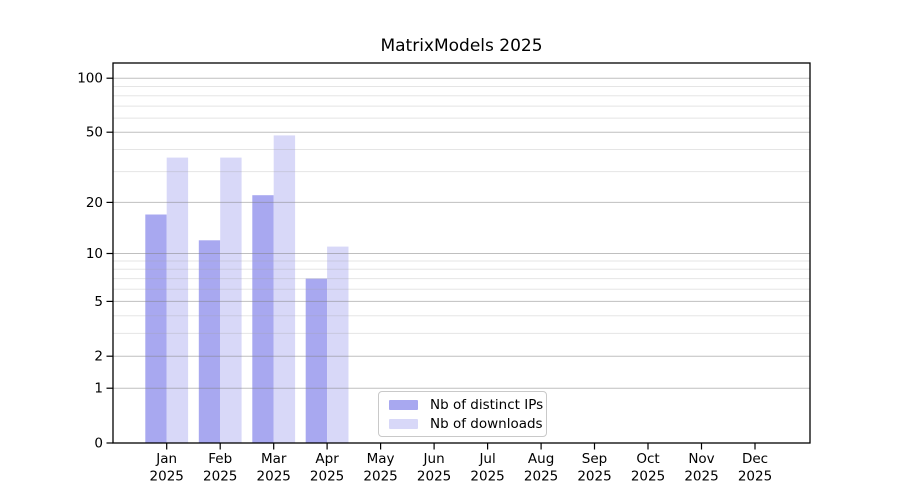 The height and width of the screenshot is (500, 900). What do you see at coordinates (274, 468) in the screenshot?
I see `x-tick-label: Mar 2025` at bounding box center [274, 468].